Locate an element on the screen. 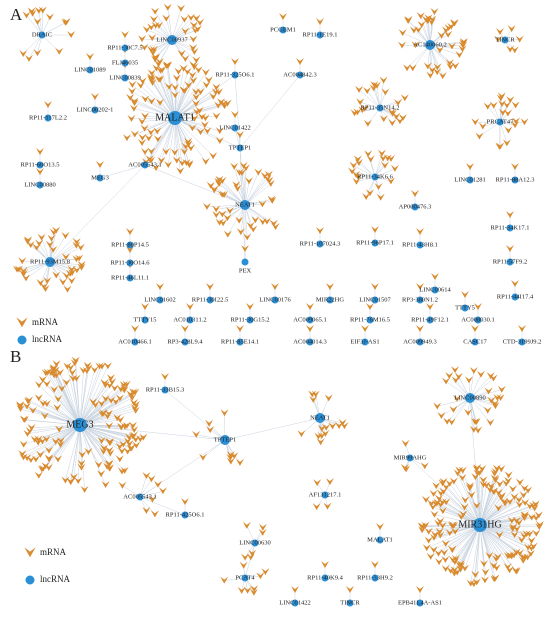 This screenshot has height=617, width=550. node-label: RP11-30C7.5 is located at coordinates (124, 47).